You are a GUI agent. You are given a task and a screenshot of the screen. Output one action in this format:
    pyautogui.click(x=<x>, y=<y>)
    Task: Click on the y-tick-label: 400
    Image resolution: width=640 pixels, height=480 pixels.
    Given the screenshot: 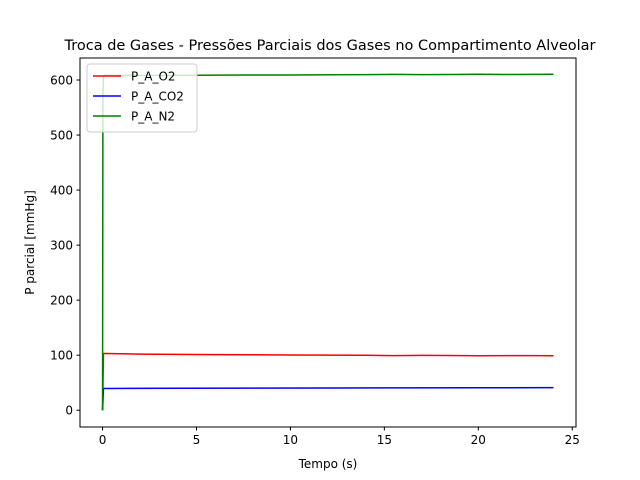 What is the action you would take?
    pyautogui.click(x=61, y=191)
    